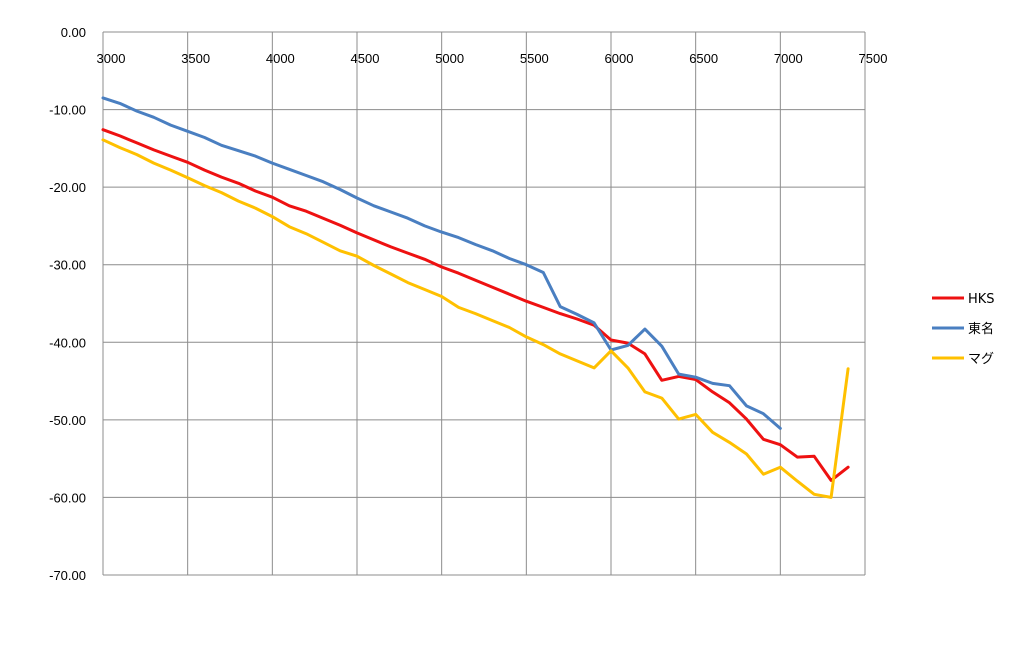 The height and width of the screenshot is (658, 1021). Describe the element at coordinates (365, 58) in the screenshot. I see `x-tick-label: 4500` at that location.